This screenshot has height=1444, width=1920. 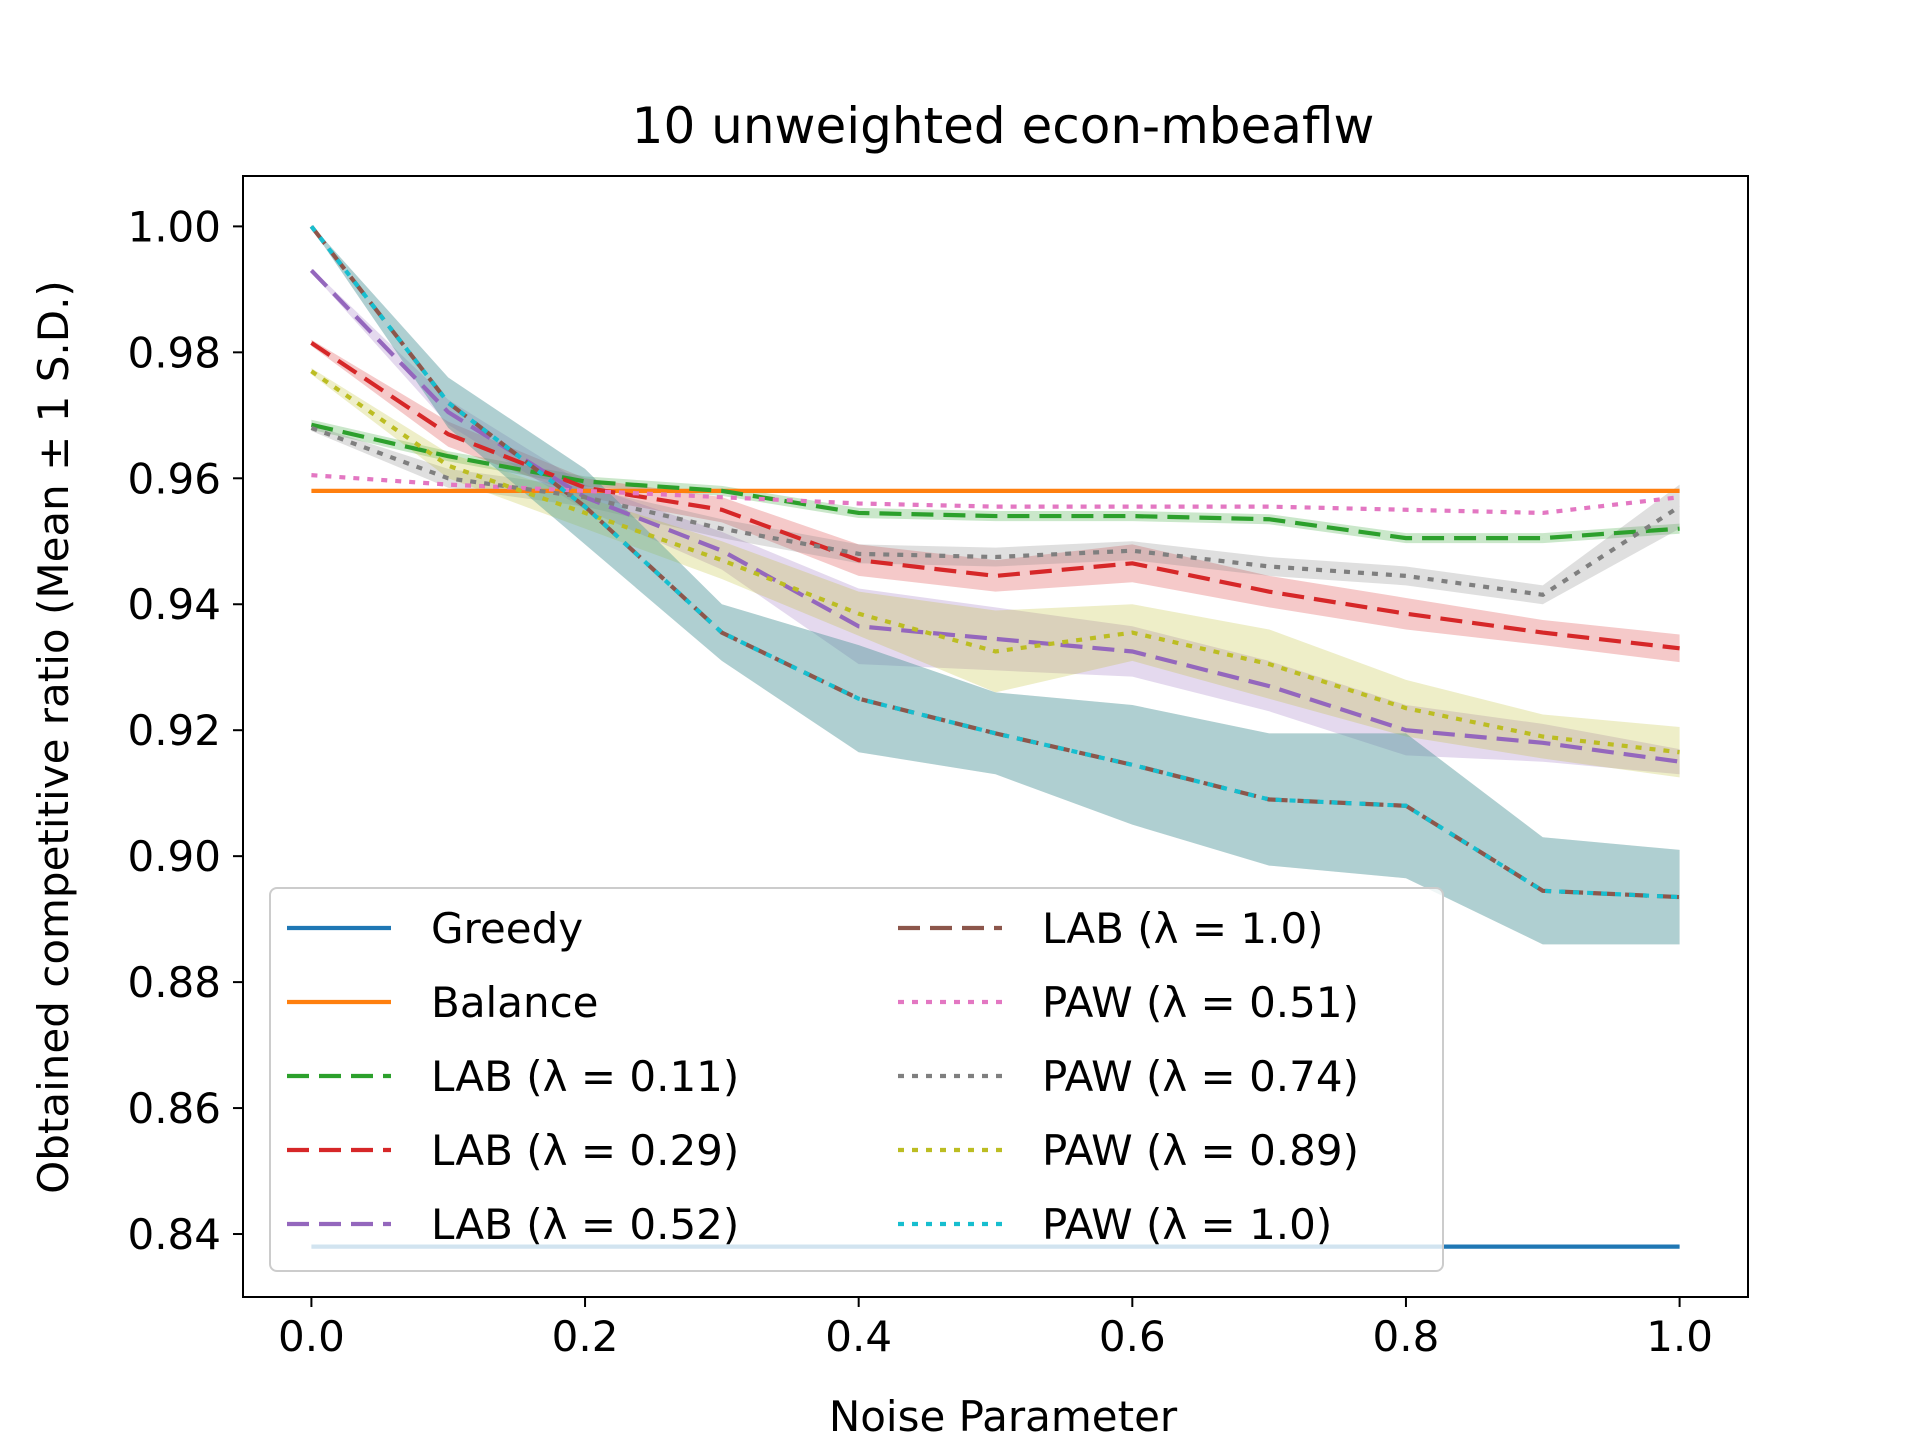 What do you see at coordinates (174, 1108) in the screenshot?
I see `y-tick-label: 0.86` at bounding box center [174, 1108].